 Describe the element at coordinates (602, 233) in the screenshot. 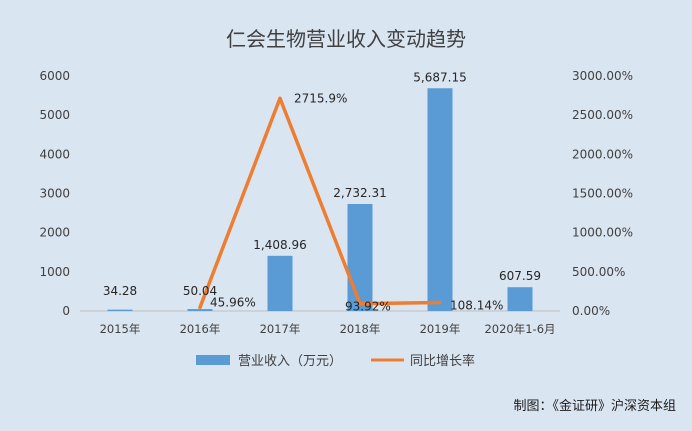

I see `right-axis-tick-label: 1000.00%` at that location.